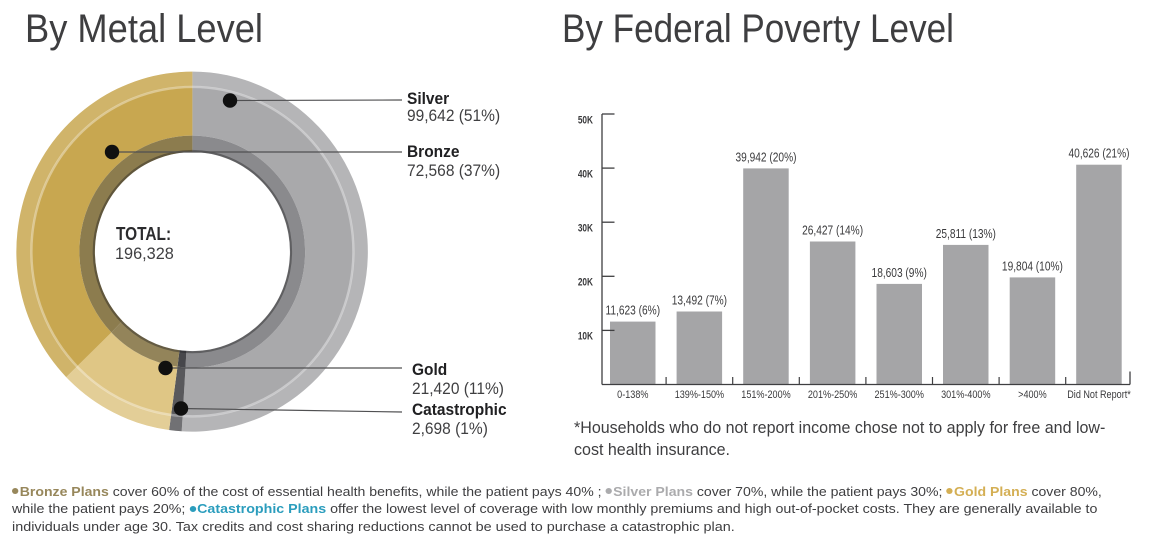  I want to click on svg-text: 30K, so click(585, 229).